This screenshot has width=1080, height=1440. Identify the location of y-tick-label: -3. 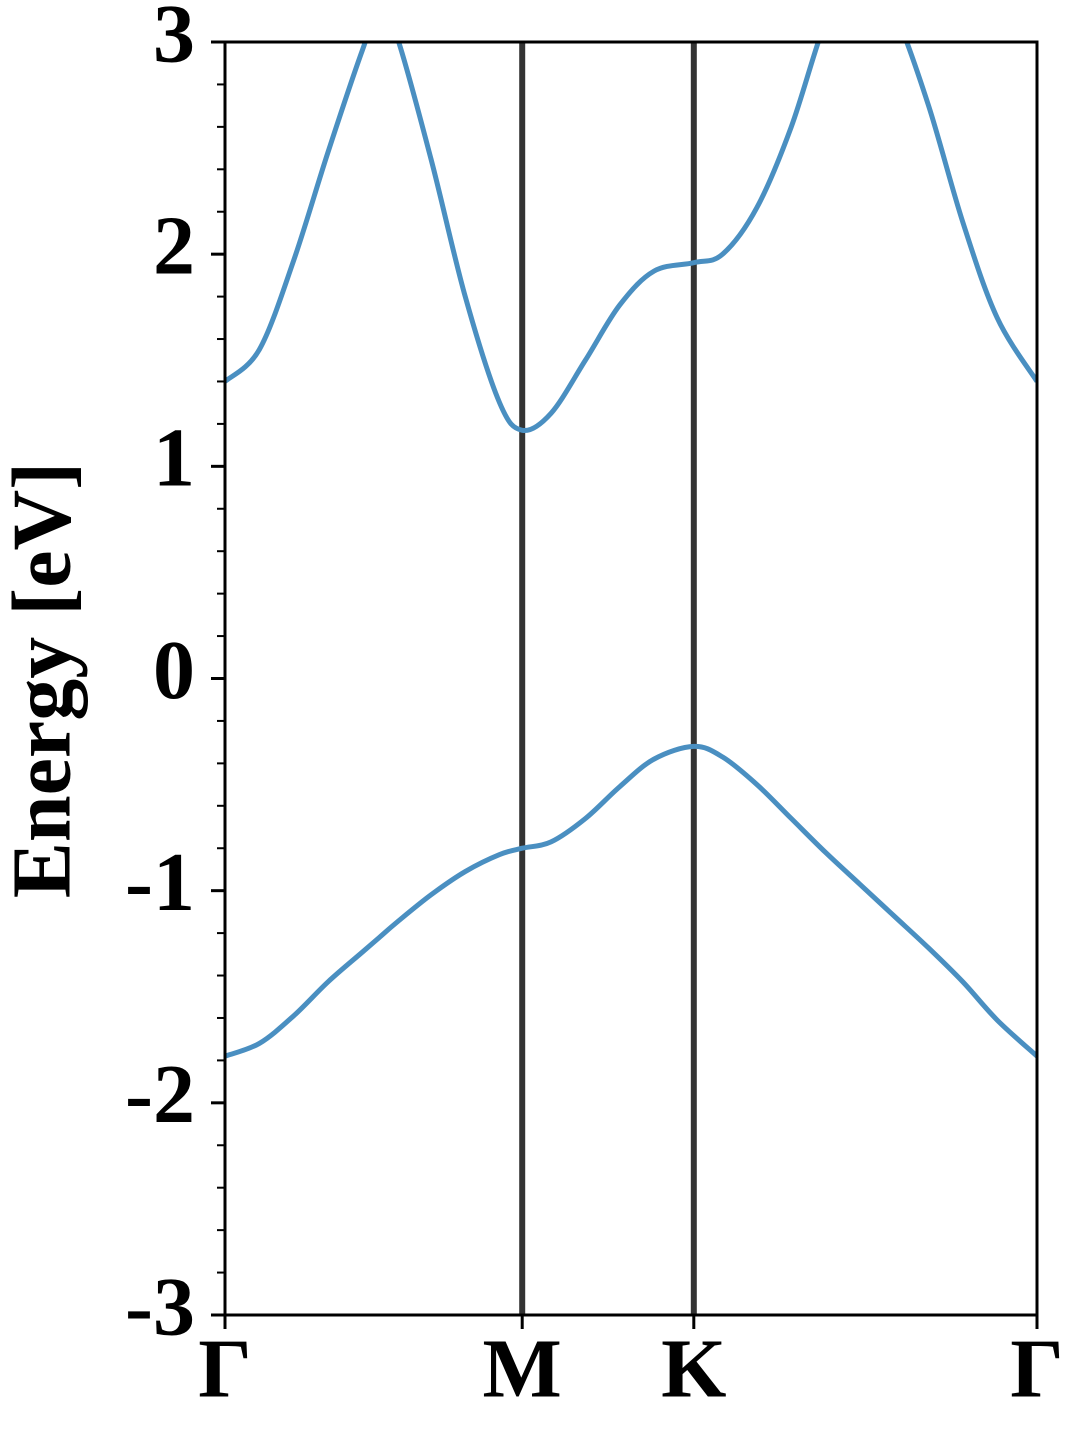
(160, 1306).